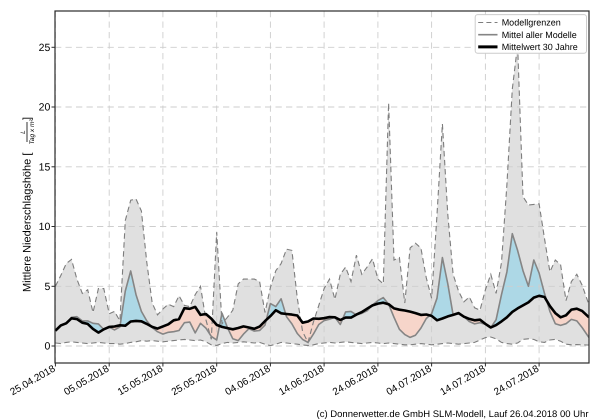  What do you see at coordinates (531, 23) in the screenshot?
I see `svg-text: Modellgrenzen` at bounding box center [531, 23].